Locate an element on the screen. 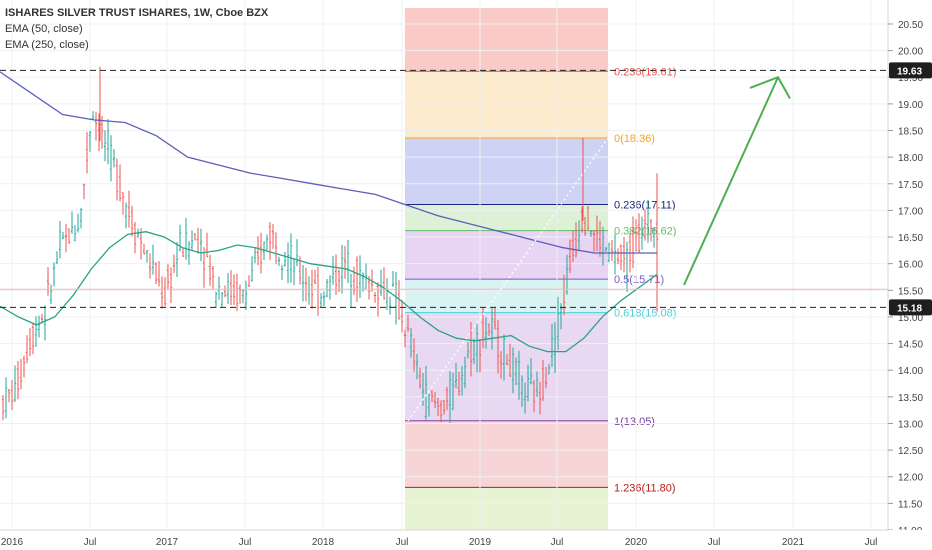 This screenshot has width=932, height=550. price-tick-label: 12.50 is located at coordinates (910, 451).